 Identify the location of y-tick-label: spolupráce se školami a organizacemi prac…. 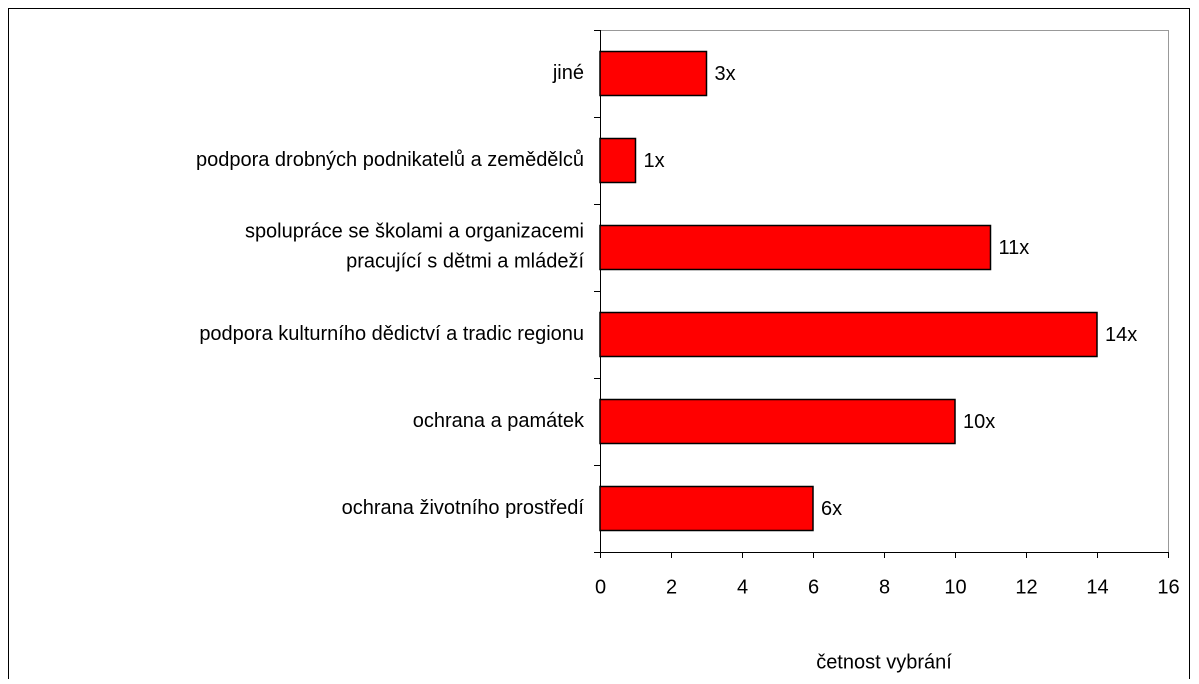
(415, 247).